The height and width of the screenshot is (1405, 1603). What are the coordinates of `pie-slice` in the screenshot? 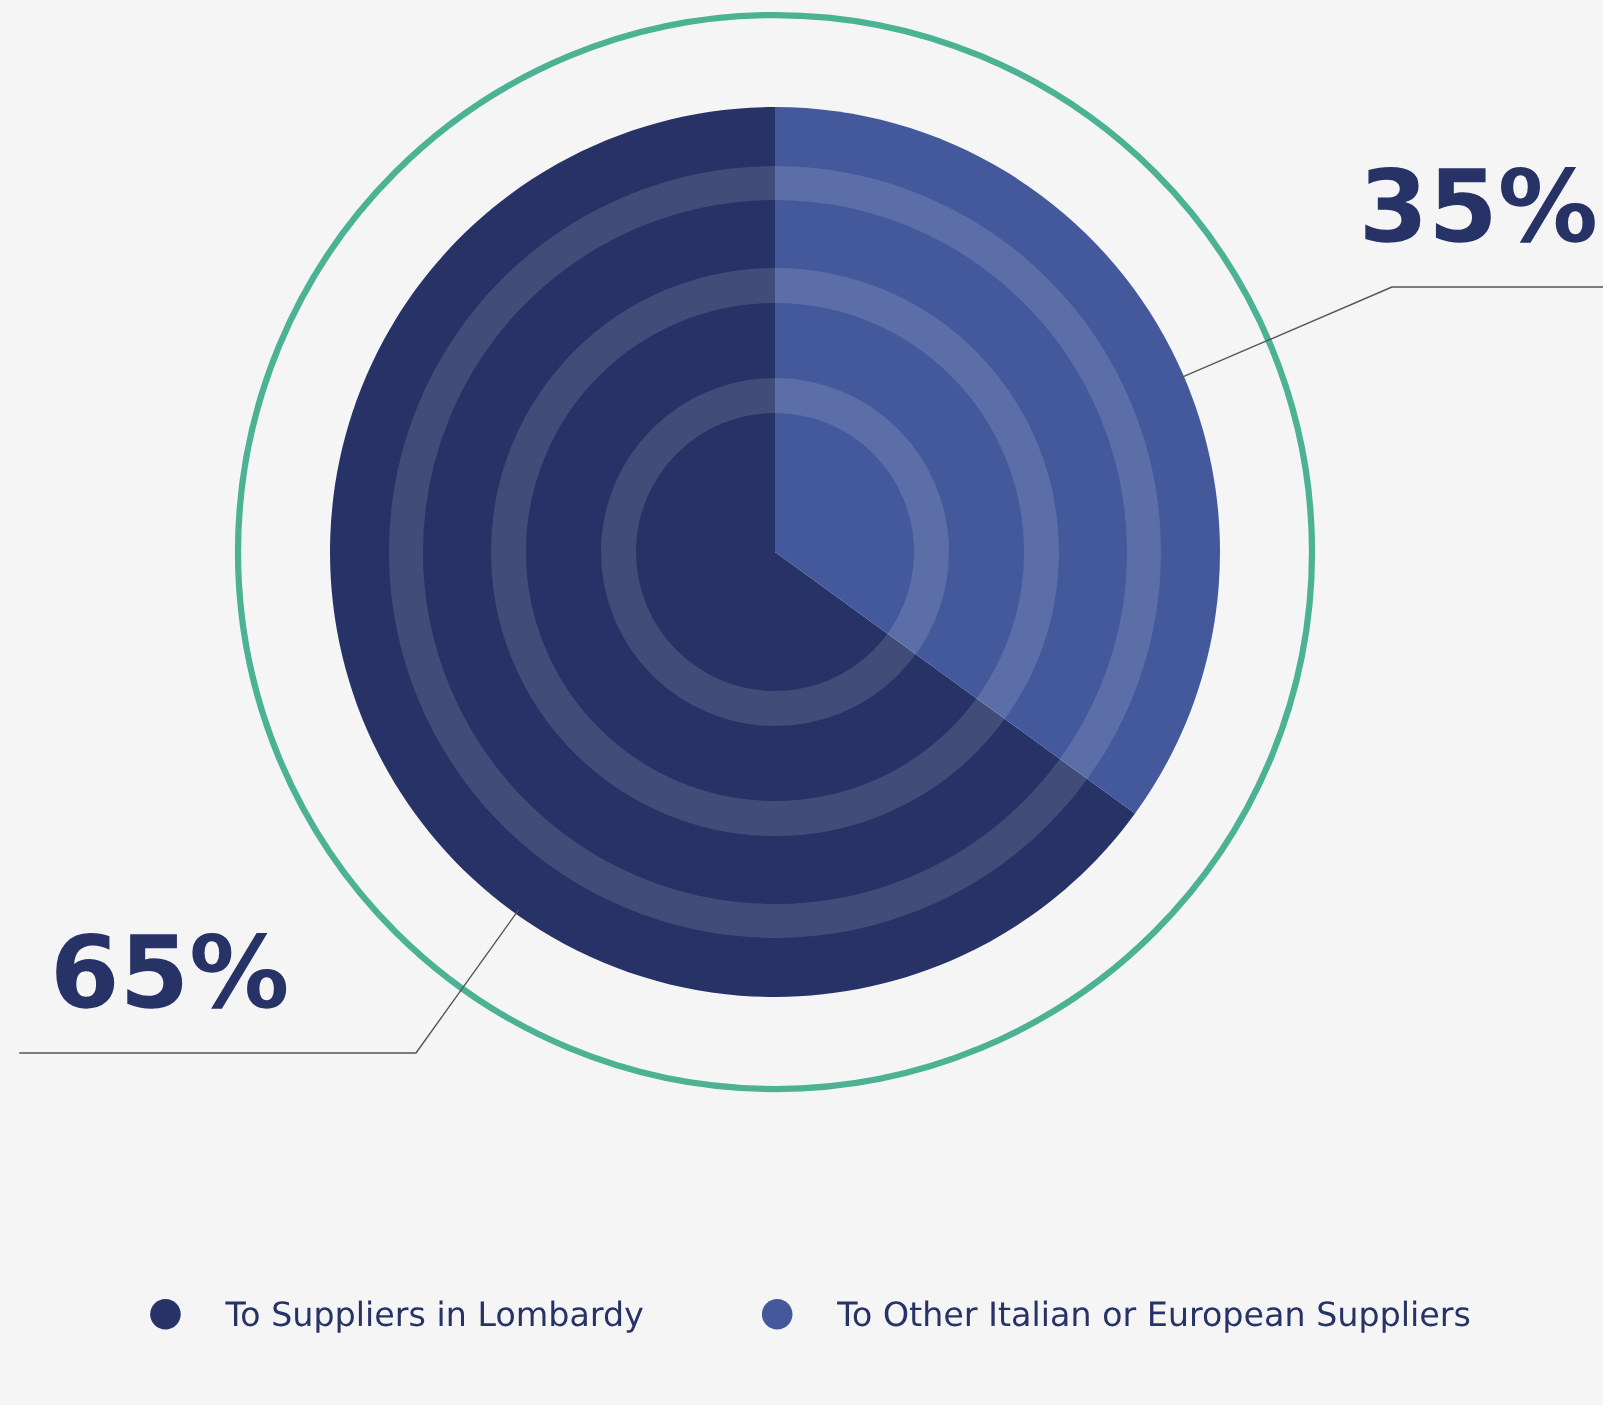 It's located at (997, 460).